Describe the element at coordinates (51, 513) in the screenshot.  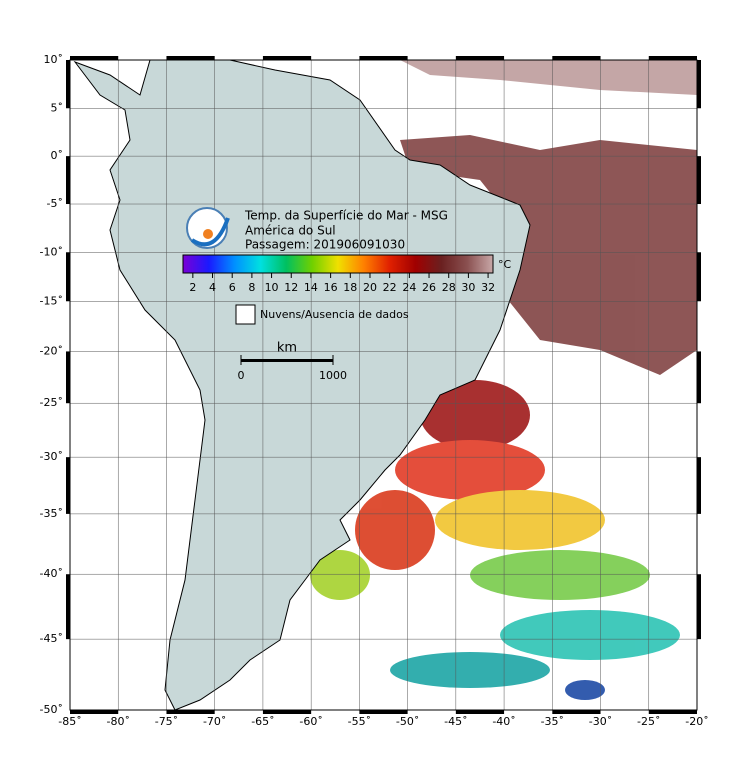
I see `lat-tick-label: -35˚` at that location.